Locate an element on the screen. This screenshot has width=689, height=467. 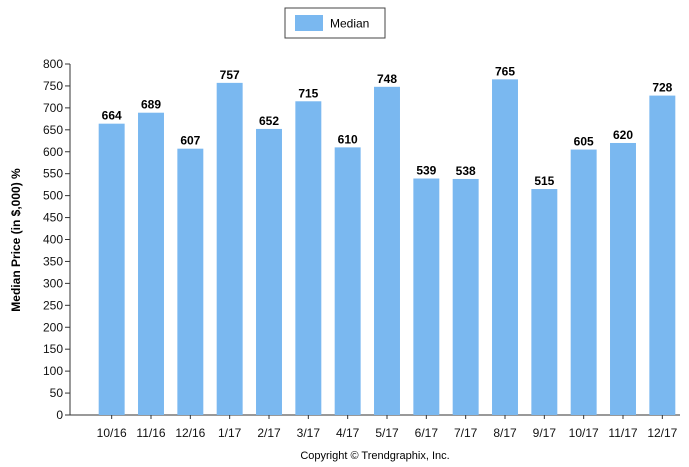
y-tick-label: 400 is located at coordinates (53, 240).